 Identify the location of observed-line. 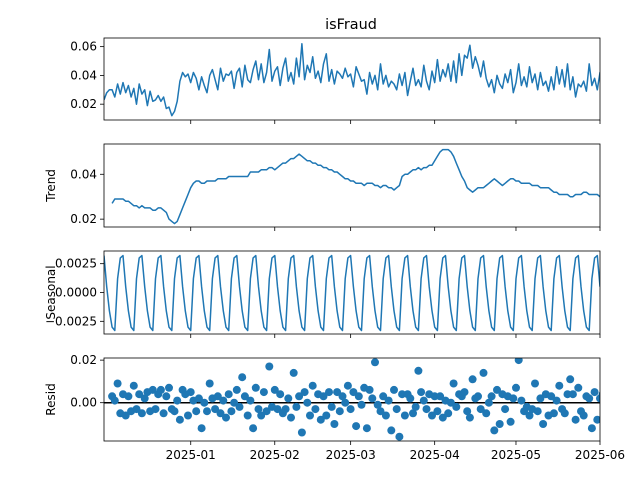
(352, 80).